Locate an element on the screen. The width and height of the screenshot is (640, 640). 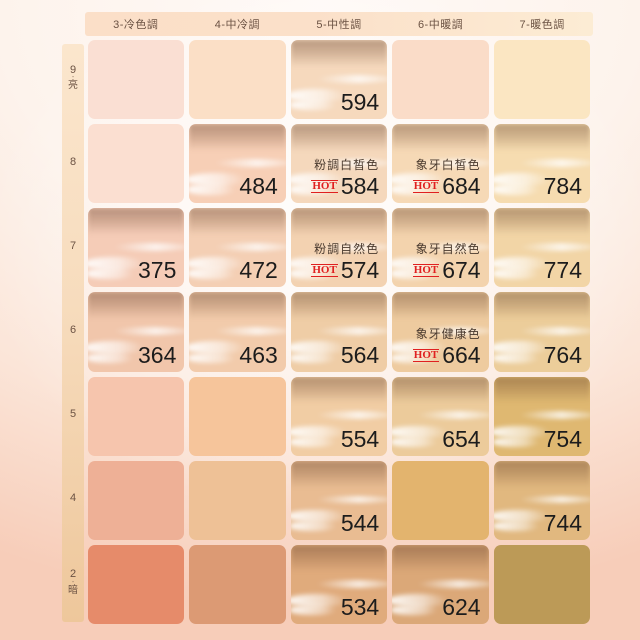
row-header-number: 9 is located at coordinates (73, 69).